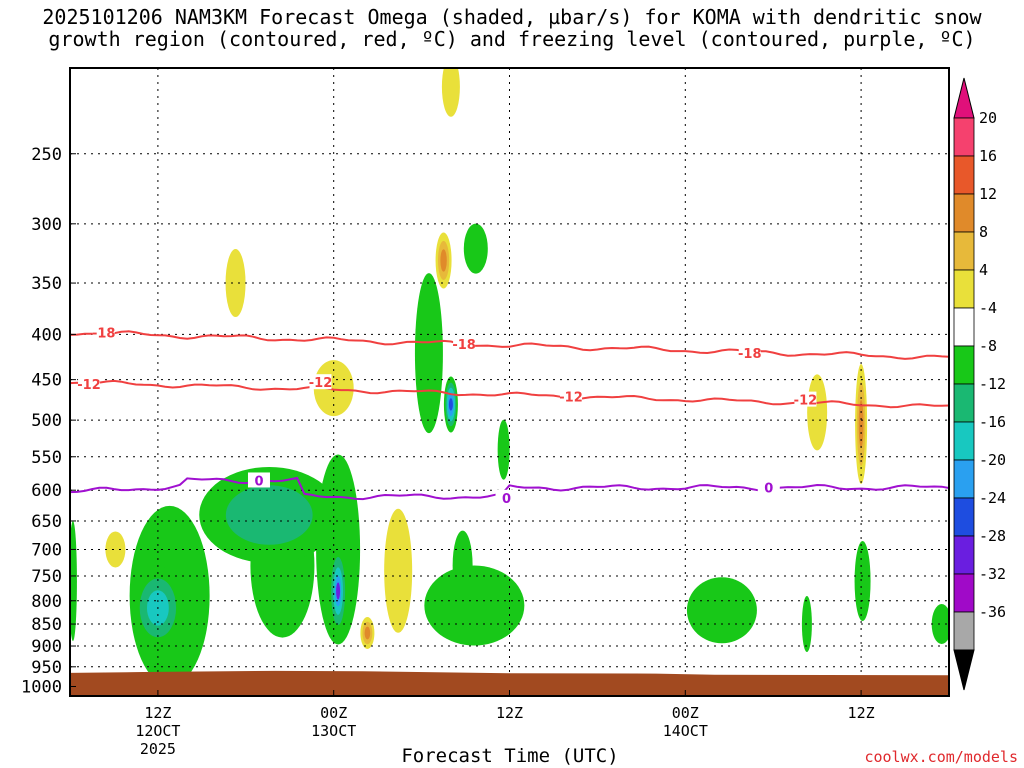 The image size is (1024, 768). I want to click on colorbar-label: -36, so click(992, 612).